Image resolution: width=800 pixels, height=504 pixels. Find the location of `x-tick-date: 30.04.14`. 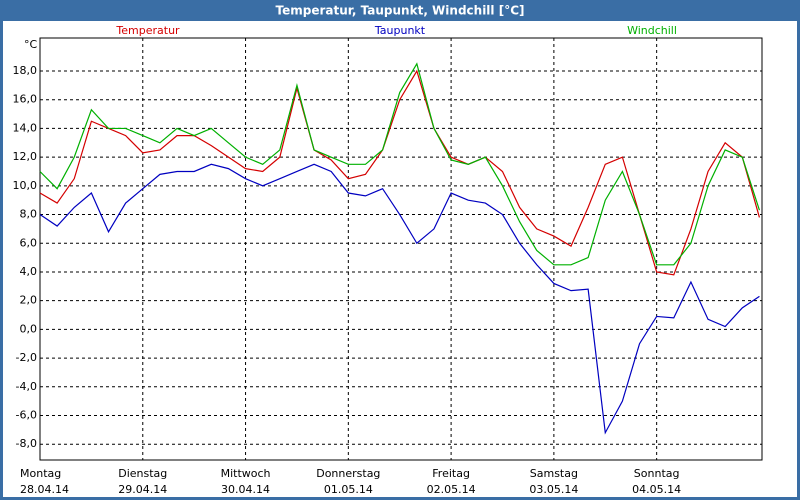

x-tick-date: 30.04.14 is located at coordinates (245, 489).